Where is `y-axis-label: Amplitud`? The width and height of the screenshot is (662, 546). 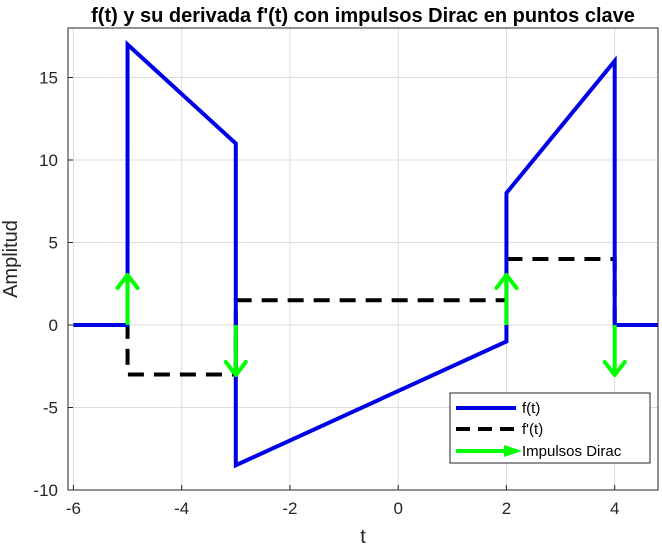
y-axis-label: Amplitud is located at coordinates (11, 259).